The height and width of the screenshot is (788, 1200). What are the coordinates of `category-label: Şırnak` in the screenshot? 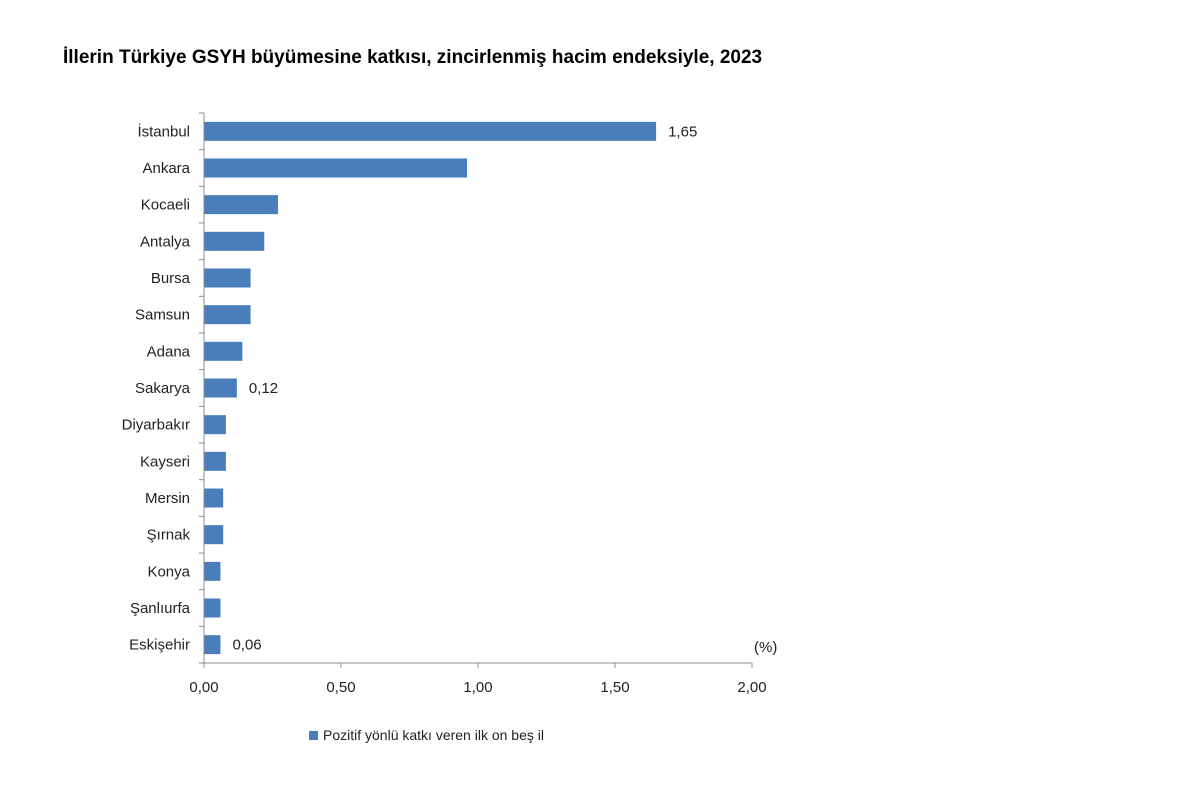 It's located at (169, 535).